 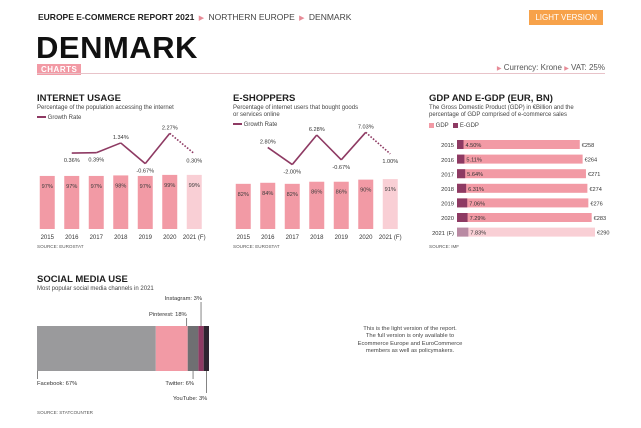 What do you see at coordinates (390, 162) in the screenshot?
I see `eshoppers-growth-label: 1.00%` at bounding box center [390, 162].